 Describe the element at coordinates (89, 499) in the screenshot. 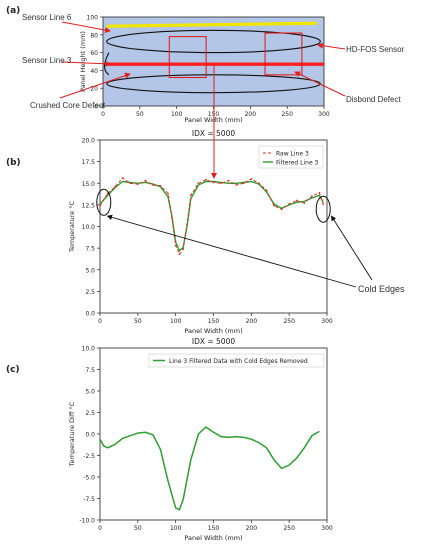

I see `panel-c-ytick-label: -7.5` at that location.